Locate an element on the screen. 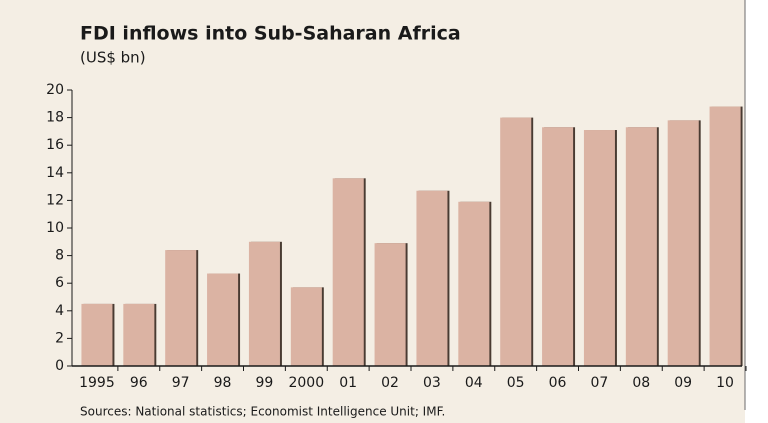 This screenshot has width=768, height=423. x-tick-label: 07 is located at coordinates (600, 383).